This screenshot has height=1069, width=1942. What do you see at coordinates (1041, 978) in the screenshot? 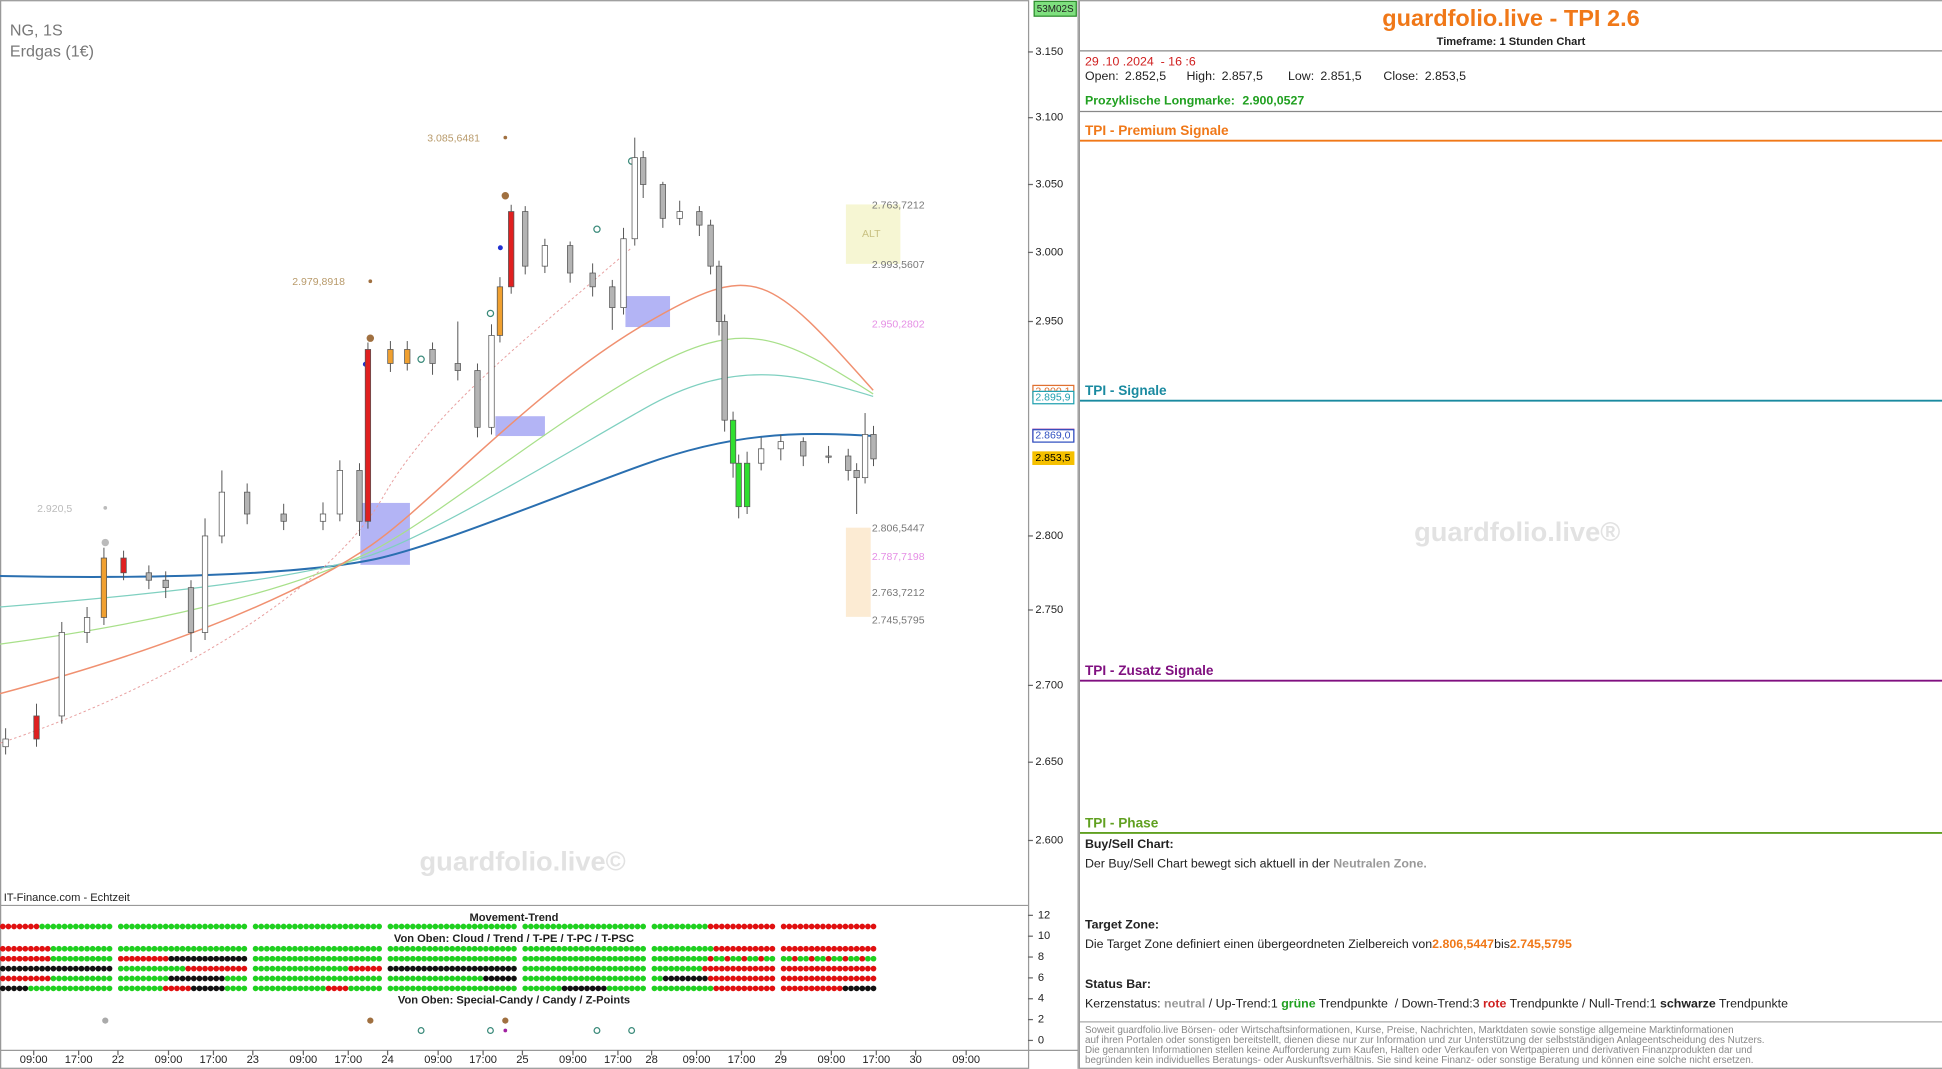
I see `indicator-tick-label: 6` at bounding box center [1041, 978].